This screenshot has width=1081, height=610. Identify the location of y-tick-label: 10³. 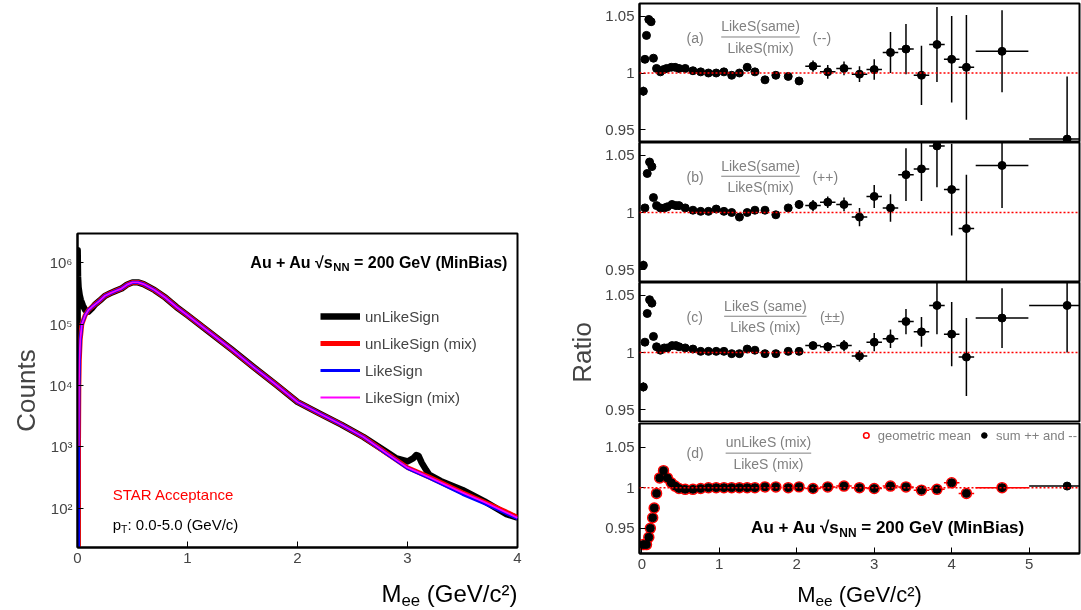
(61, 447).